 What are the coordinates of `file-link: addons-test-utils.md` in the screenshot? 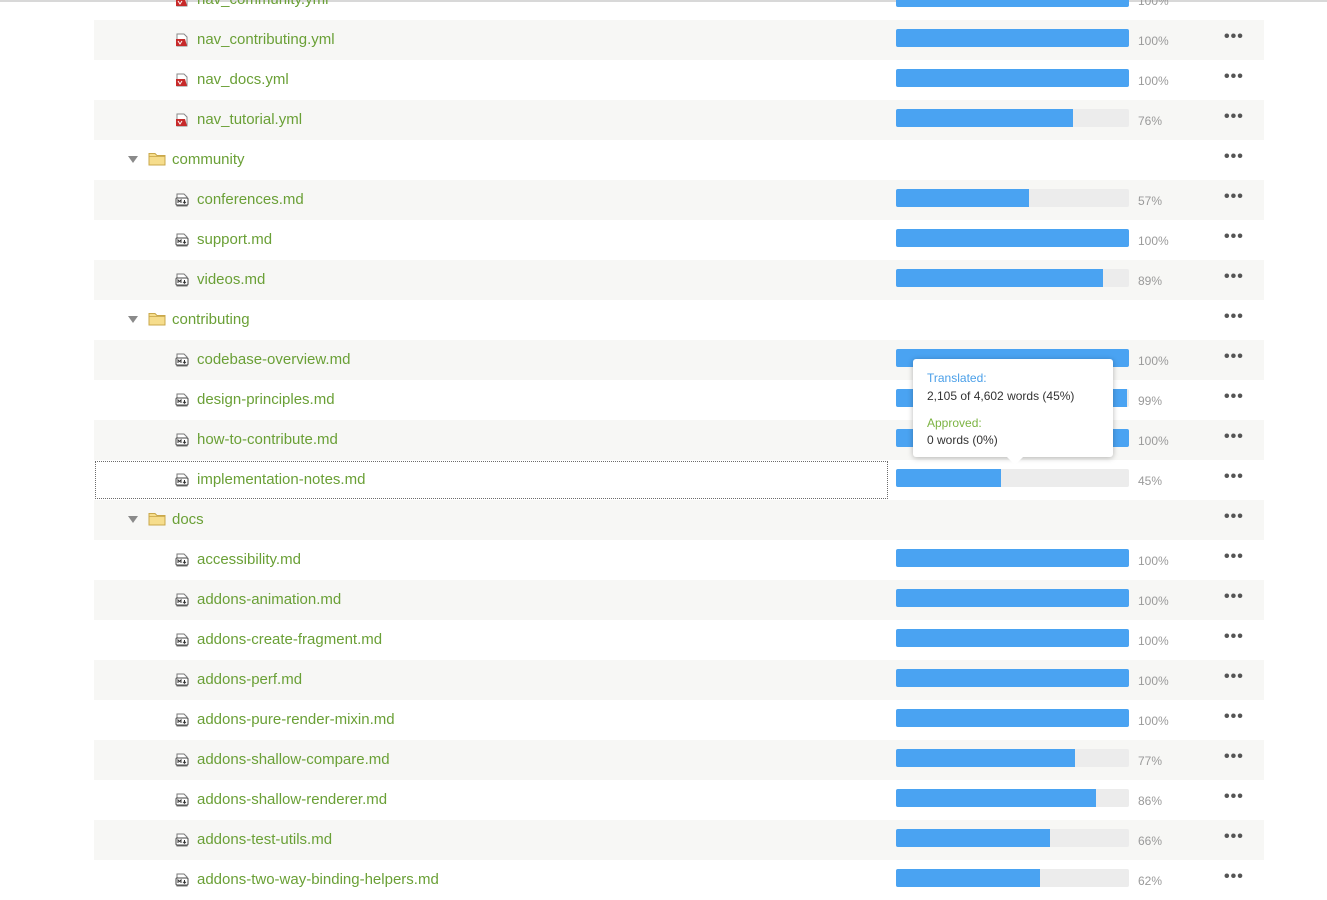 It's located at (265, 839).